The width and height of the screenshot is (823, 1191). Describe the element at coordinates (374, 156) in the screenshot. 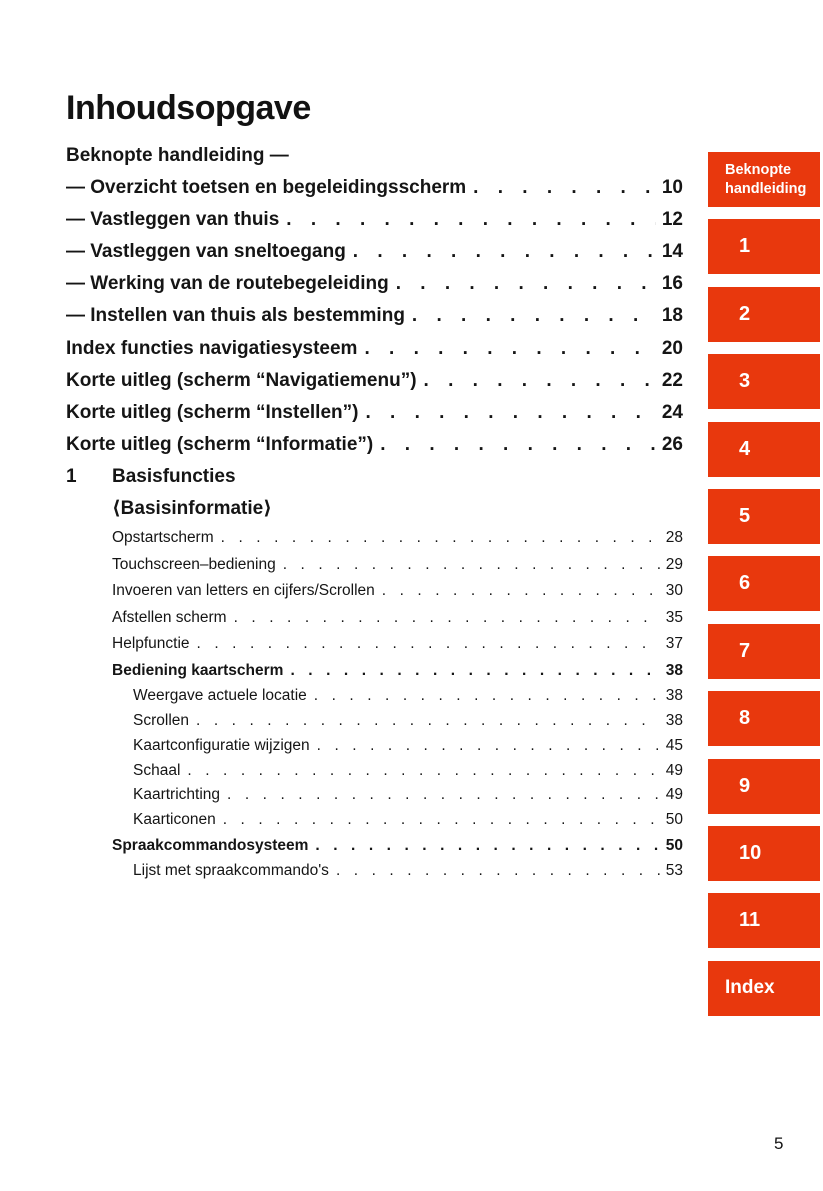

I see `toc-entry: Beknopte handleiding —` at that location.